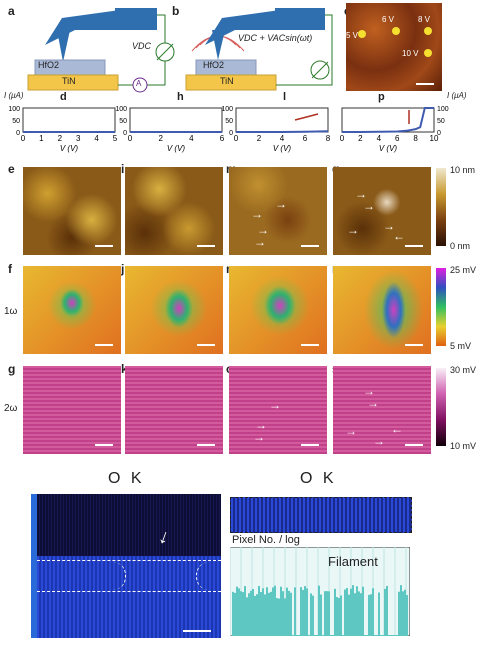  I want to click on iv-xtick: 6, so click(222, 138).